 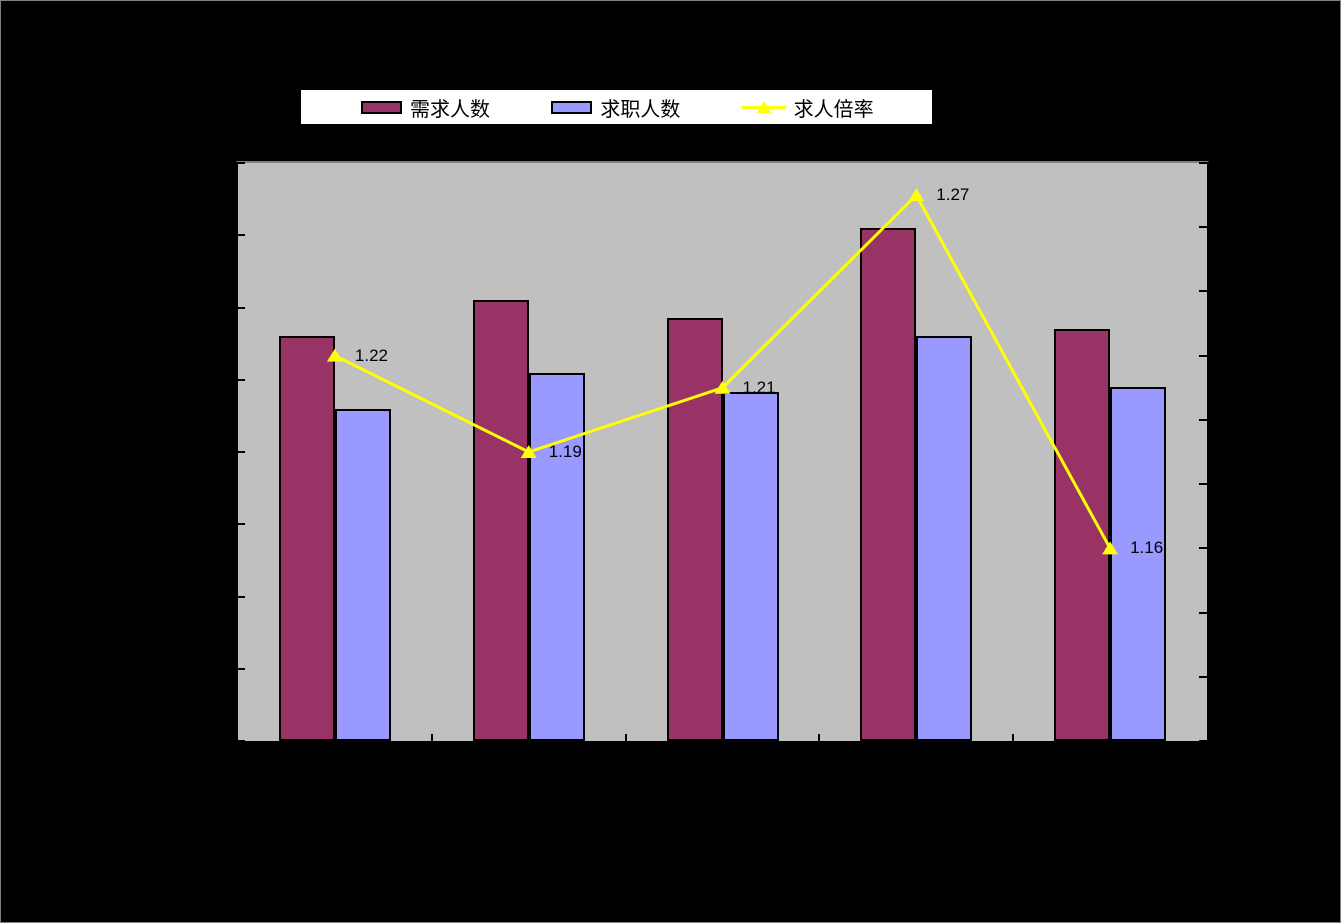 I want to click on ratio-data-label: 1.16, so click(x=1147, y=548).